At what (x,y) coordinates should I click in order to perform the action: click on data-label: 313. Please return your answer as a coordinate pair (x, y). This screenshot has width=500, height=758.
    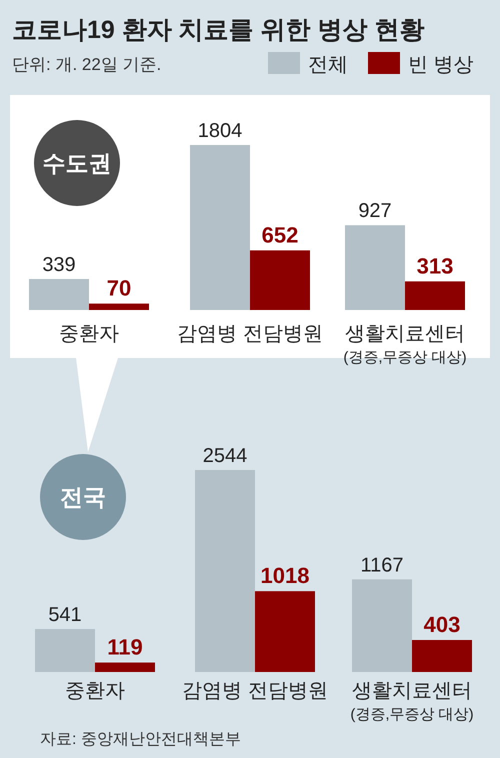
    Looking at the image, I should click on (435, 265).